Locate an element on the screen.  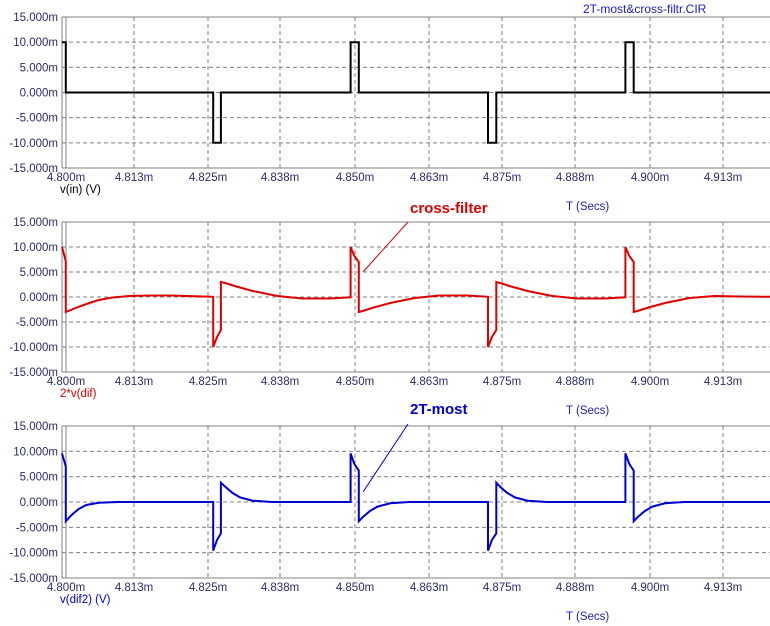
window-title: 2T-most&cross-filtr.CIR is located at coordinates (645, 9).